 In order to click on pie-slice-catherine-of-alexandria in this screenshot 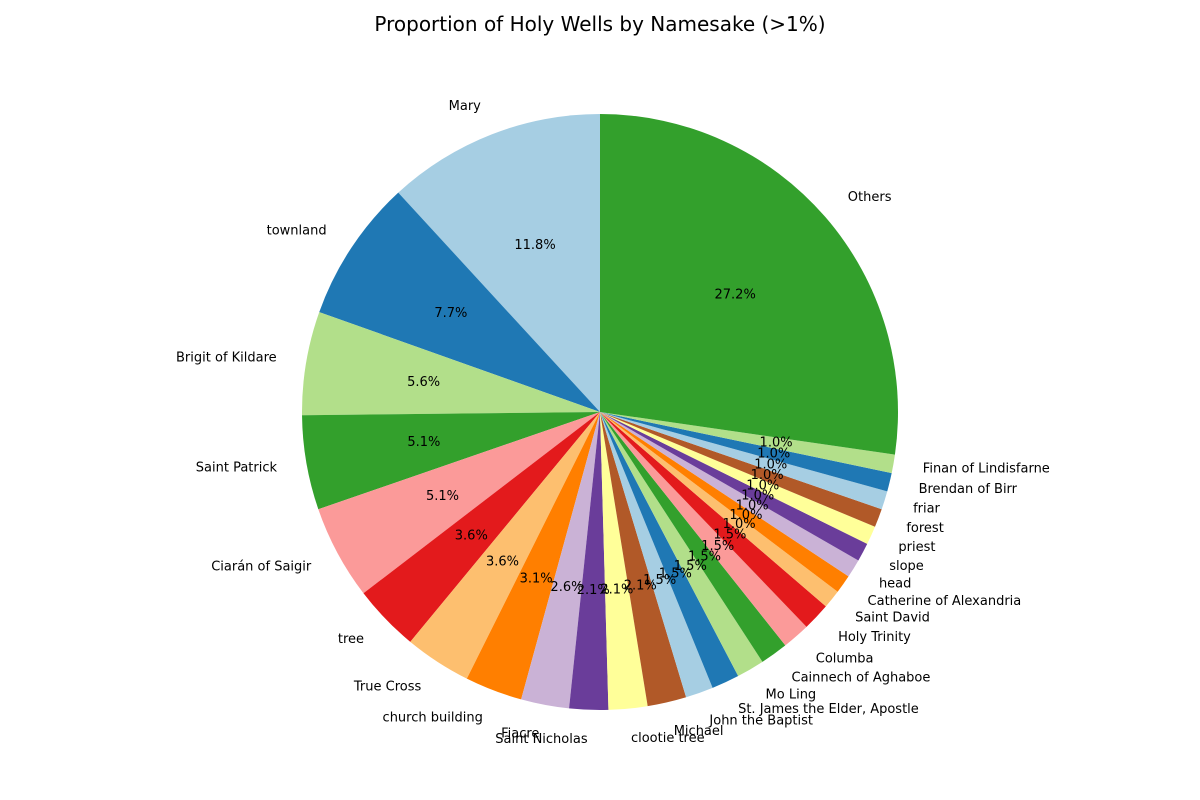, I will do `click(724, 502)`.